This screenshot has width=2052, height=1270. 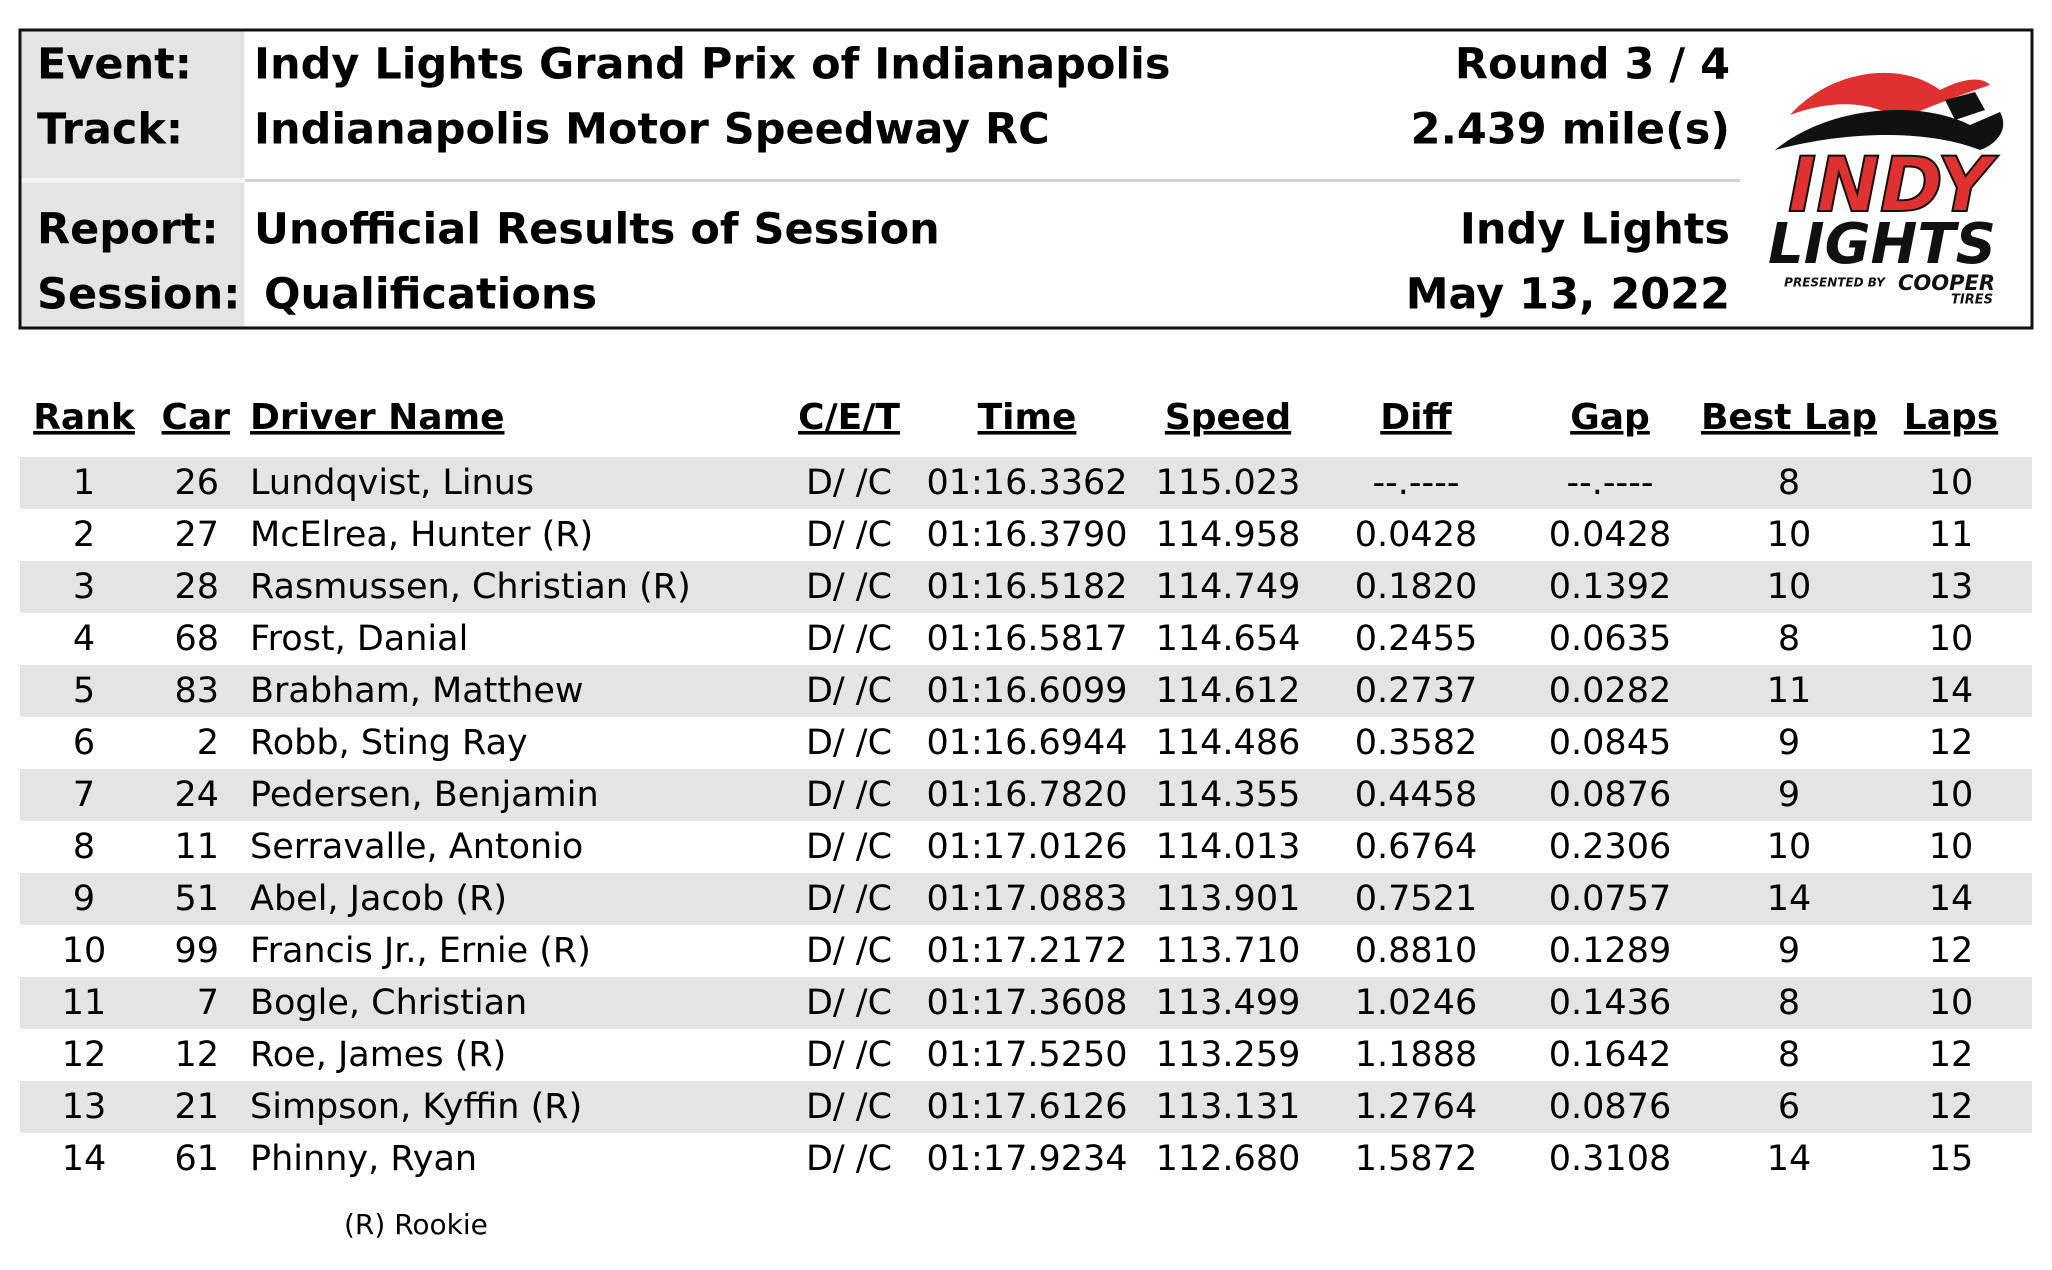 I want to click on logo-sponsor-sub: TIRES, so click(x=1972, y=300).